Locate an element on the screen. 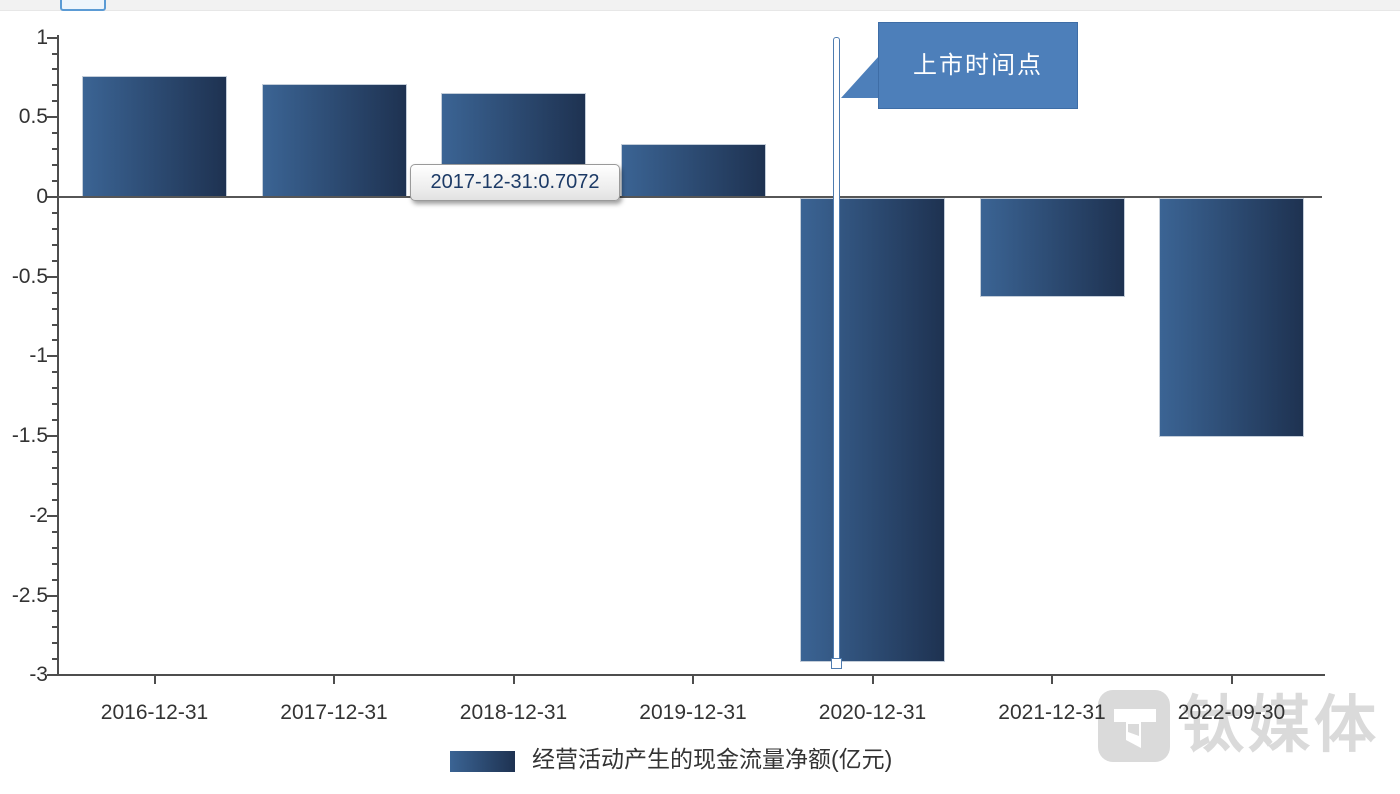  ipo-flag-pointer is located at coordinates (860, 77).